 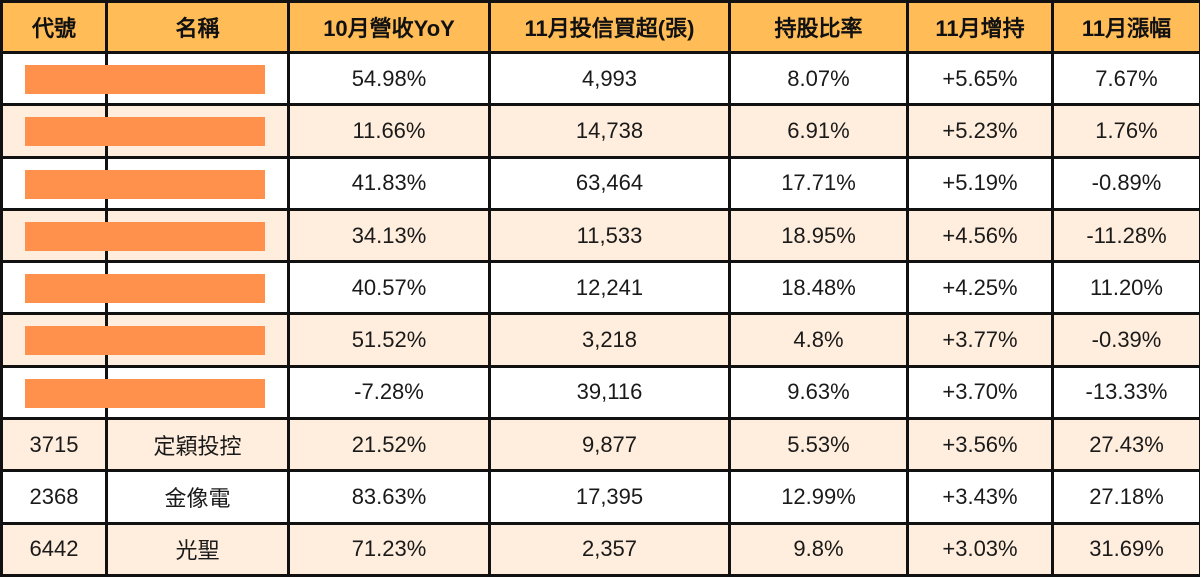 I want to click on header-name: 名稱, so click(x=197, y=27).